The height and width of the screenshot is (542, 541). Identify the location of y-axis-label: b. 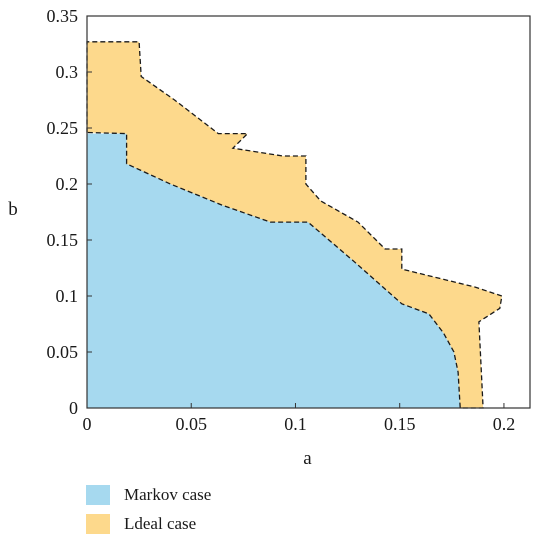
(13, 209).